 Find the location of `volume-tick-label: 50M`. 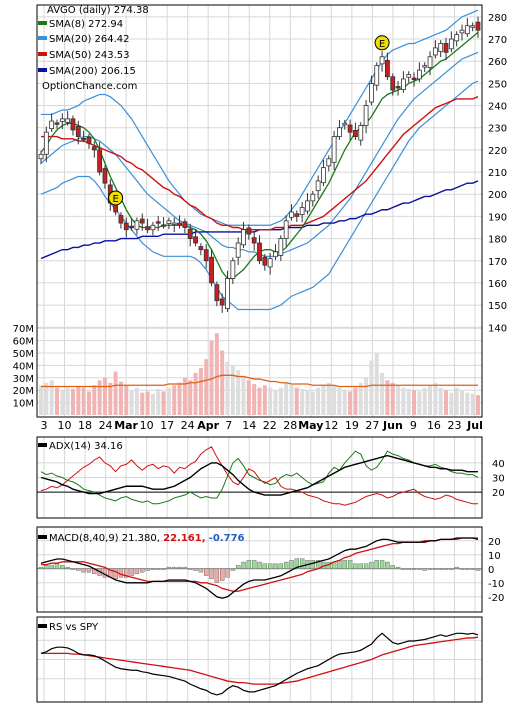

volume-tick-label: 50M is located at coordinates (23, 354).